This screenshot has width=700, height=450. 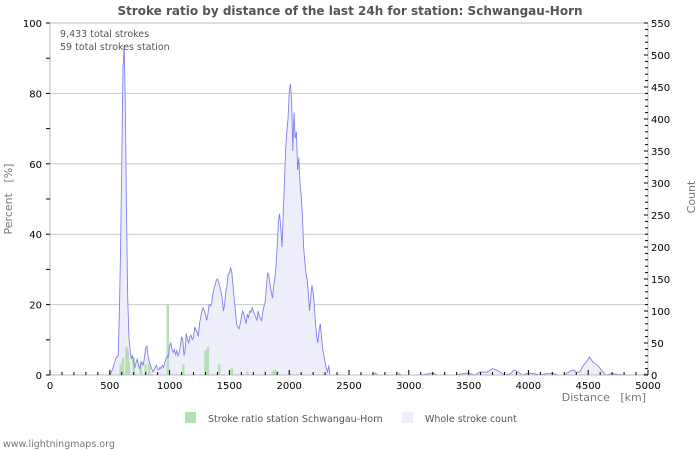 I want to click on y-right-tick-label: 450, so click(x=660, y=88).